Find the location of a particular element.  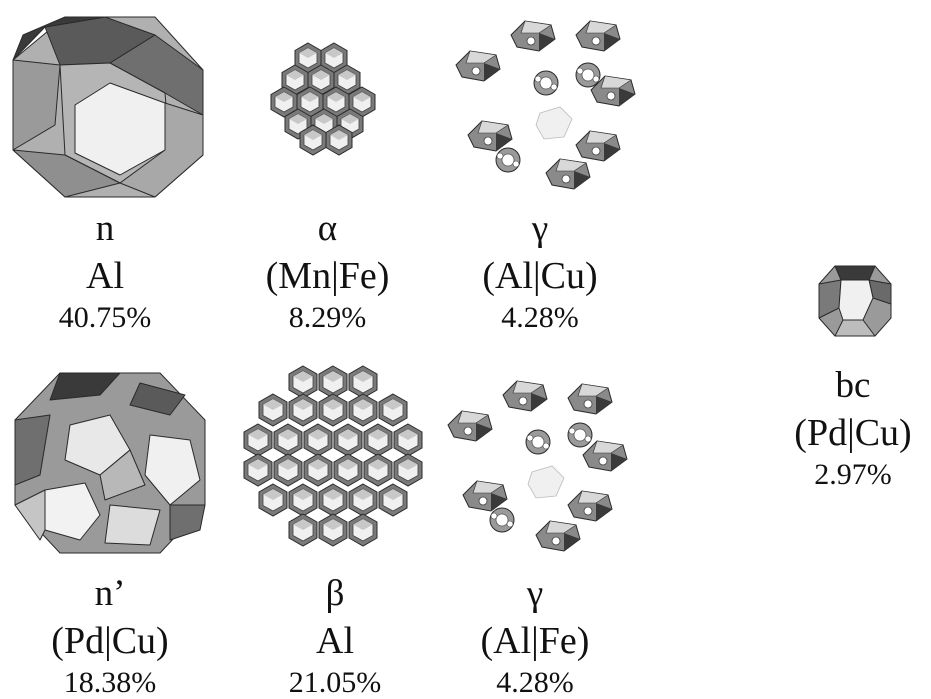

element-pair: (Al|Cu) is located at coordinates (540, 276).